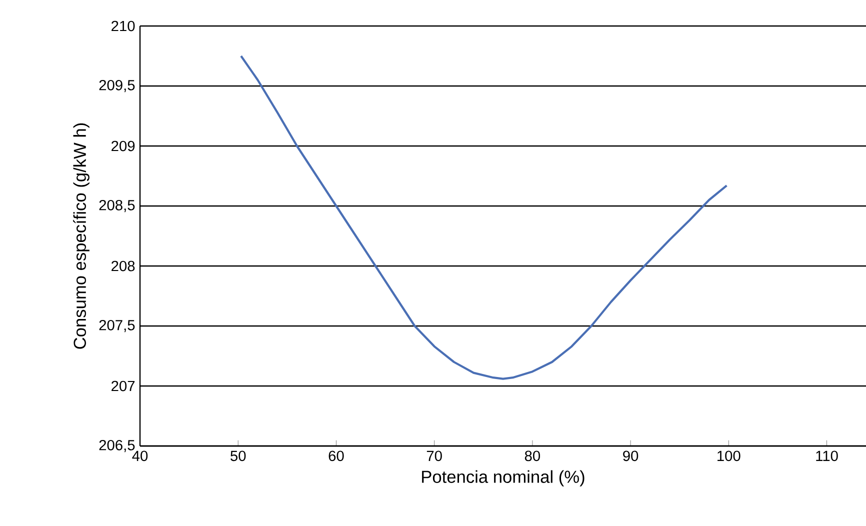 The width and height of the screenshot is (866, 526). I want to click on y-tick-label: 208,5, so click(117, 206).